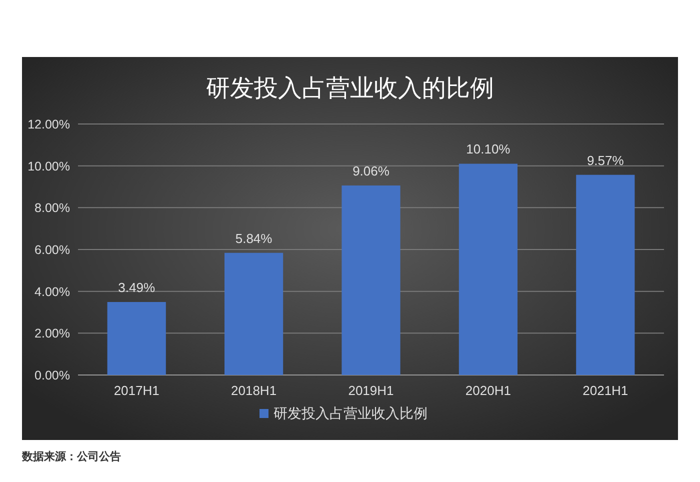 This screenshot has height=482, width=700. I want to click on y-tick-label: 12.00%, so click(49, 125).